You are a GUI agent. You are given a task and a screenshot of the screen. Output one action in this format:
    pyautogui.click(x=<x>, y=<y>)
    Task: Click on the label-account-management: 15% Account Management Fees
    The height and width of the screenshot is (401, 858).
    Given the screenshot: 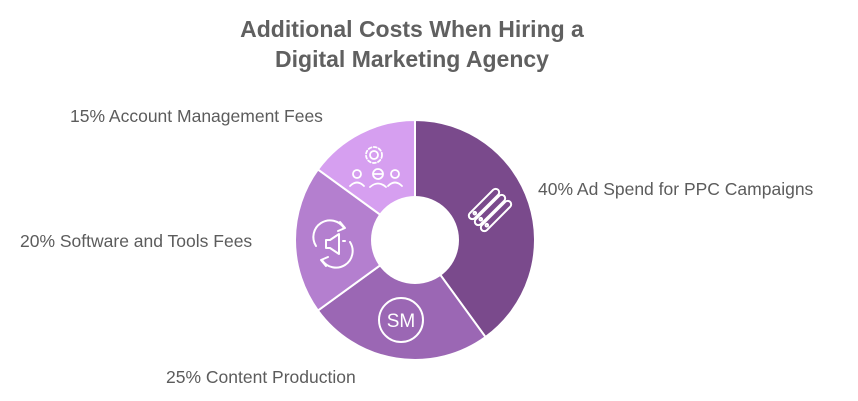 What is the action you would take?
    pyautogui.click(x=196, y=116)
    